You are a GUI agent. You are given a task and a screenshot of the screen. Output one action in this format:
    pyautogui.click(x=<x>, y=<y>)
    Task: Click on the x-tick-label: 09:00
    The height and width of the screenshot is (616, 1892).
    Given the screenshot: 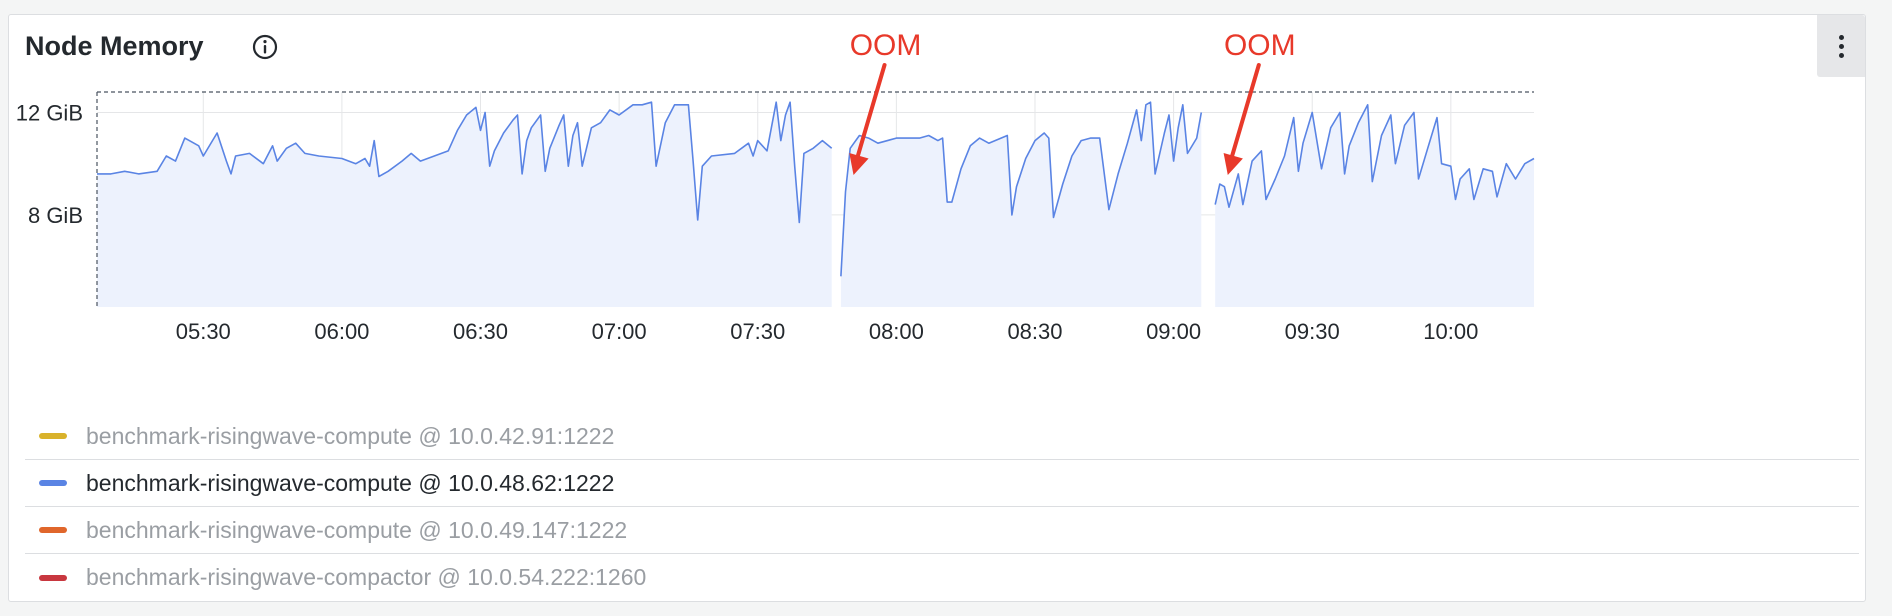 What is the action you would take?
    pyautogui.click(x=1173, y=331)
    